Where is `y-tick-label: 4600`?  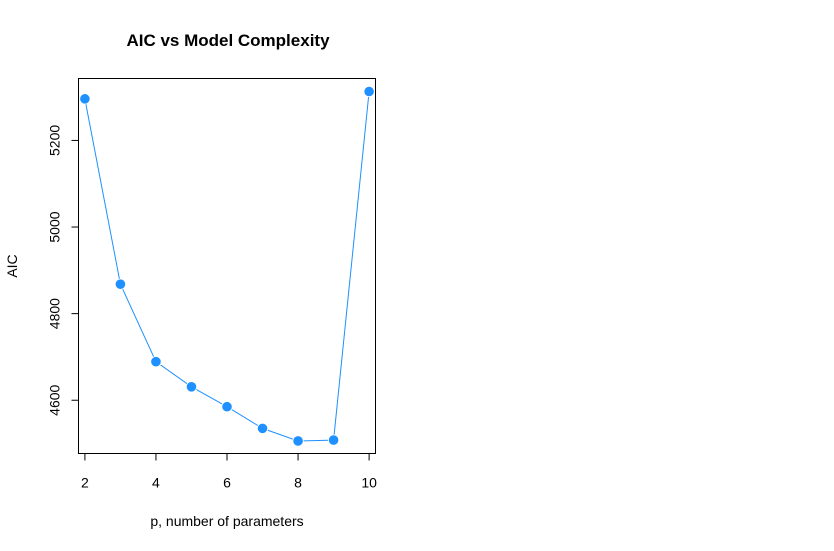
y-tick-label: 4600 is located at coordinates (55, 399).